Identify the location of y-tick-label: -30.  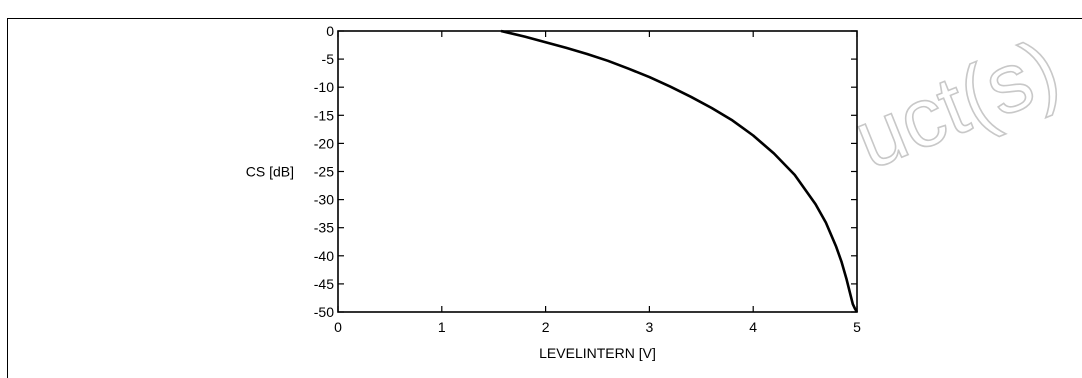
(324, 200).